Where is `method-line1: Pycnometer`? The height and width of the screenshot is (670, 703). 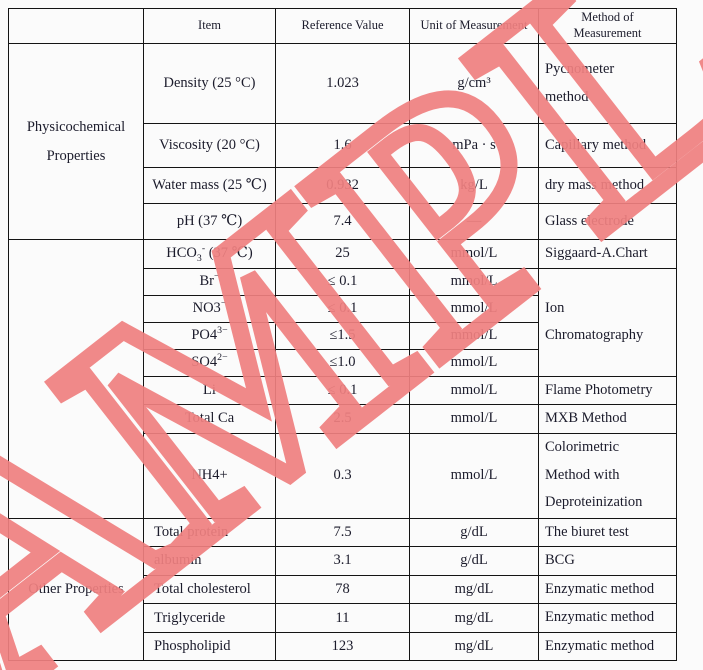
method-line1: Pycnometer is located at coordinates (580, 68).